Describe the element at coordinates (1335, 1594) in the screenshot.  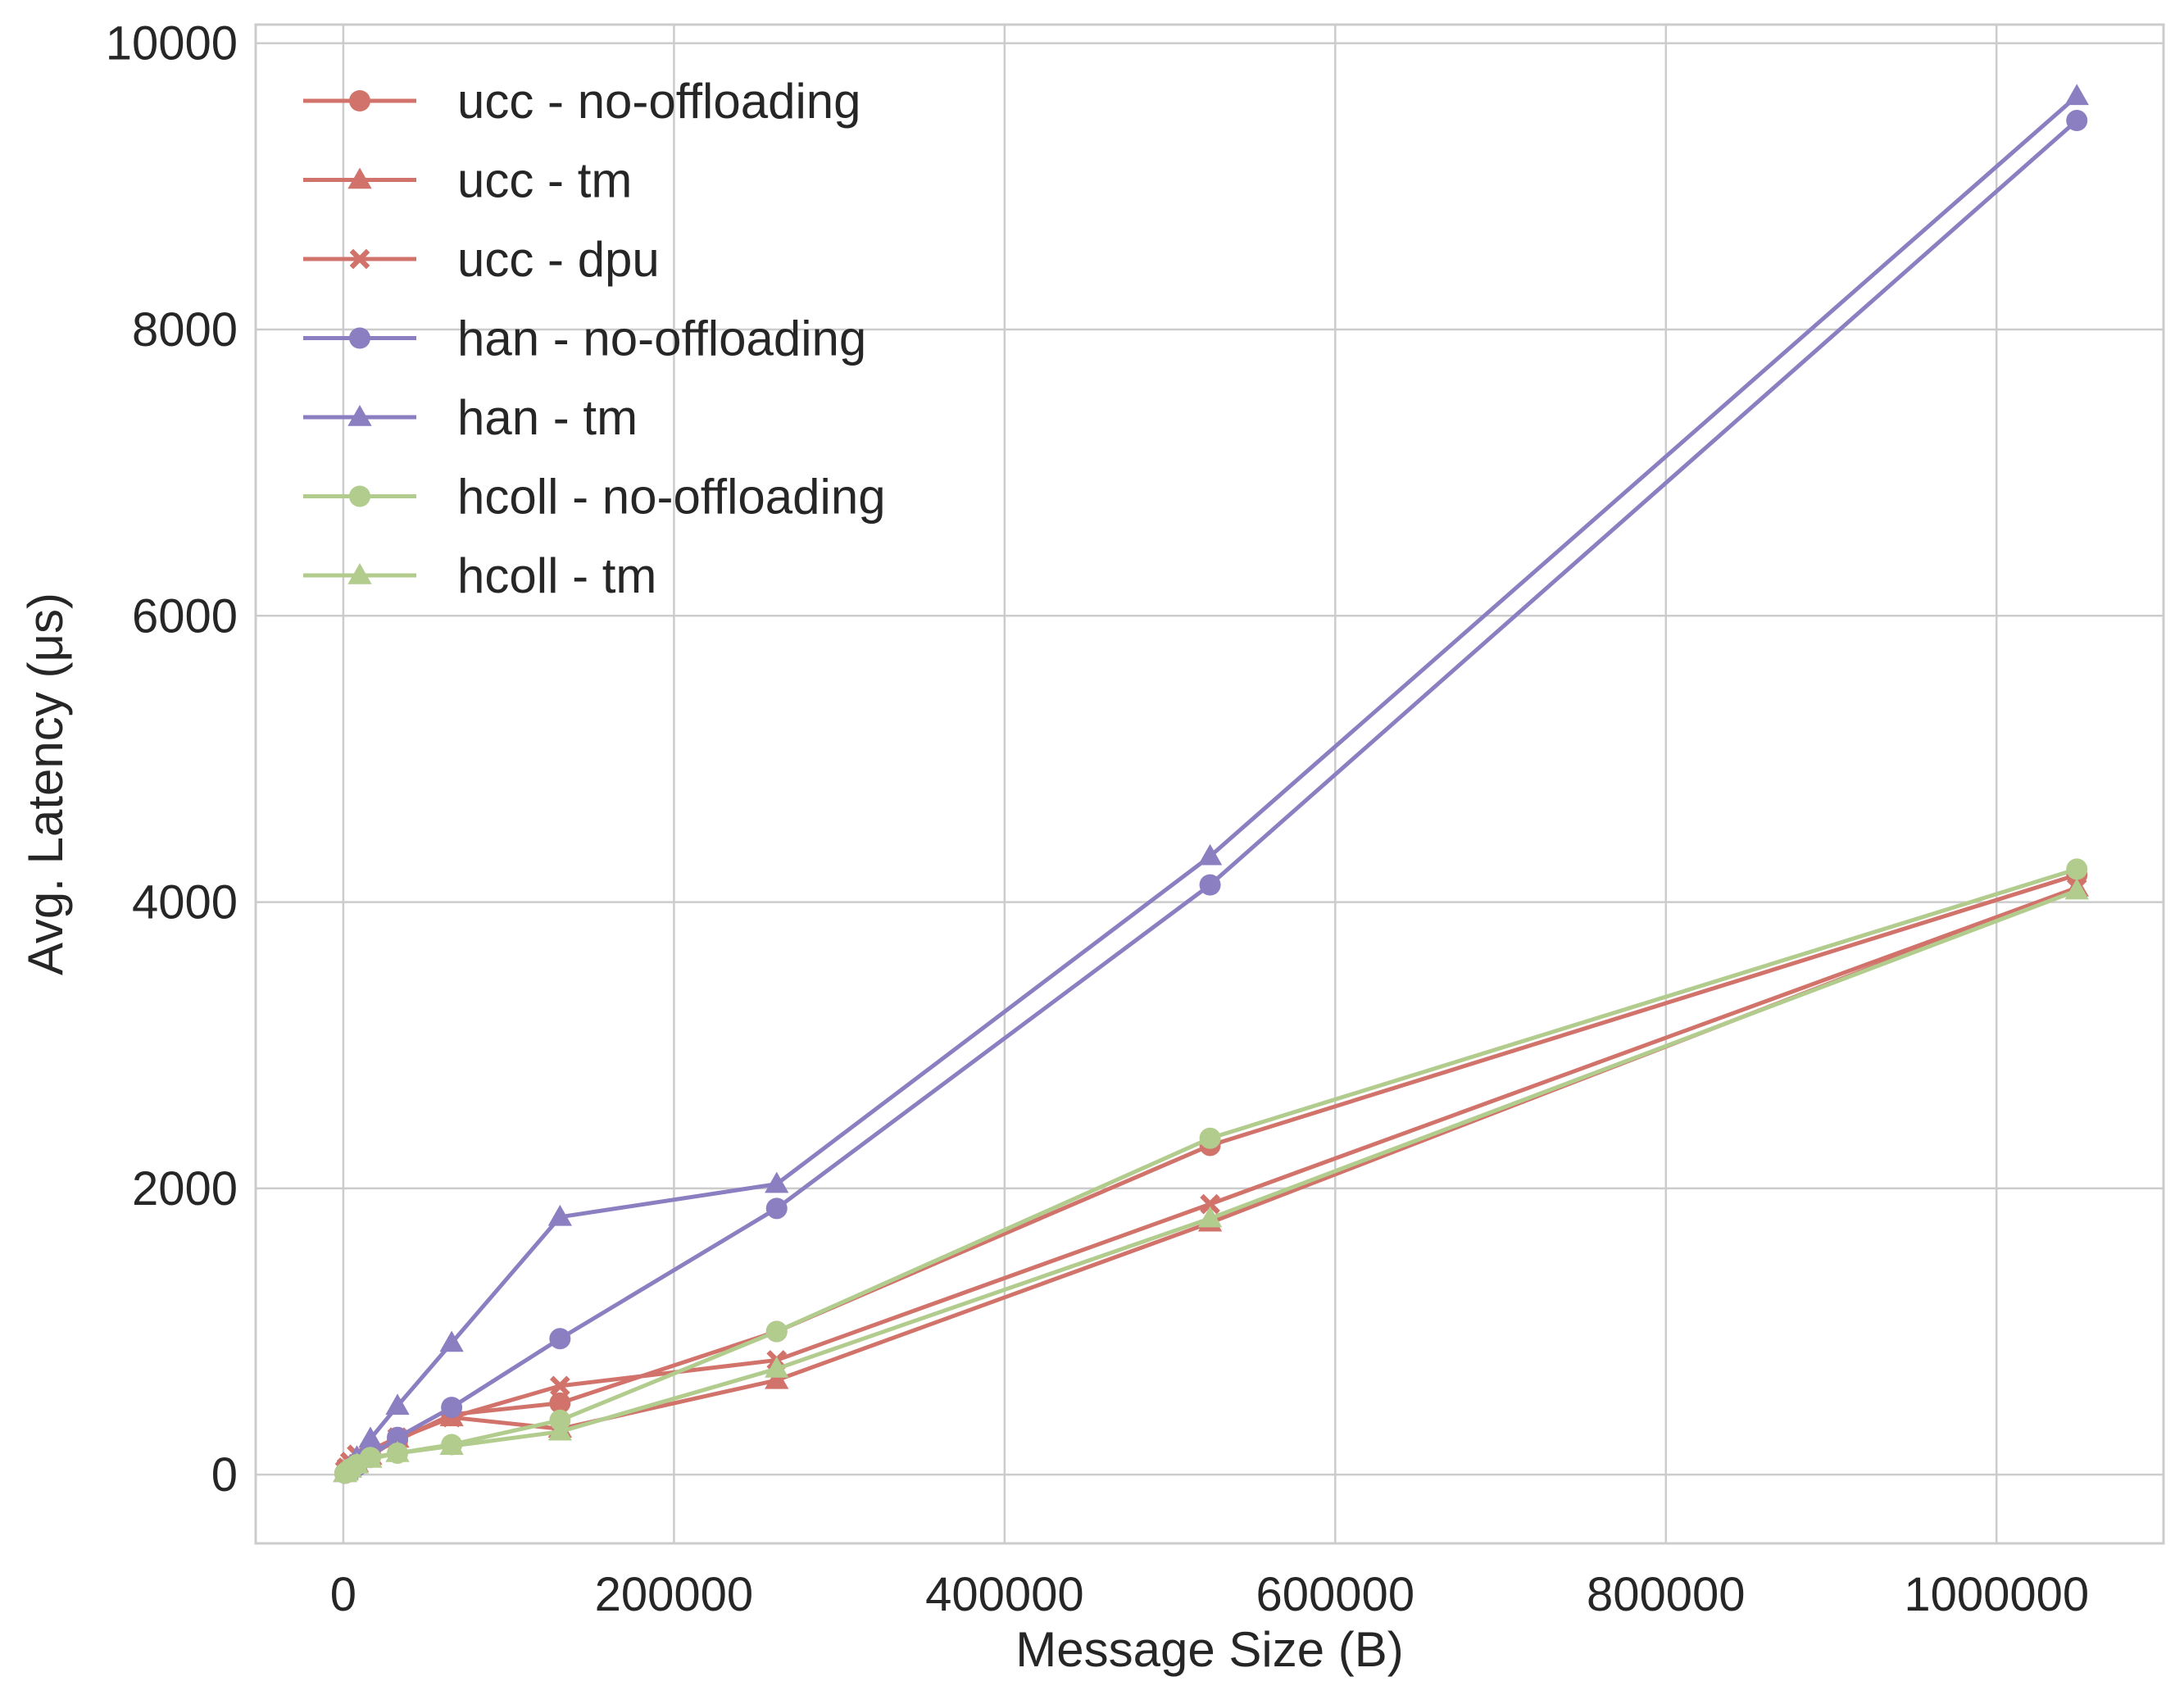
I see `x-tick-label: 600000` at that location.